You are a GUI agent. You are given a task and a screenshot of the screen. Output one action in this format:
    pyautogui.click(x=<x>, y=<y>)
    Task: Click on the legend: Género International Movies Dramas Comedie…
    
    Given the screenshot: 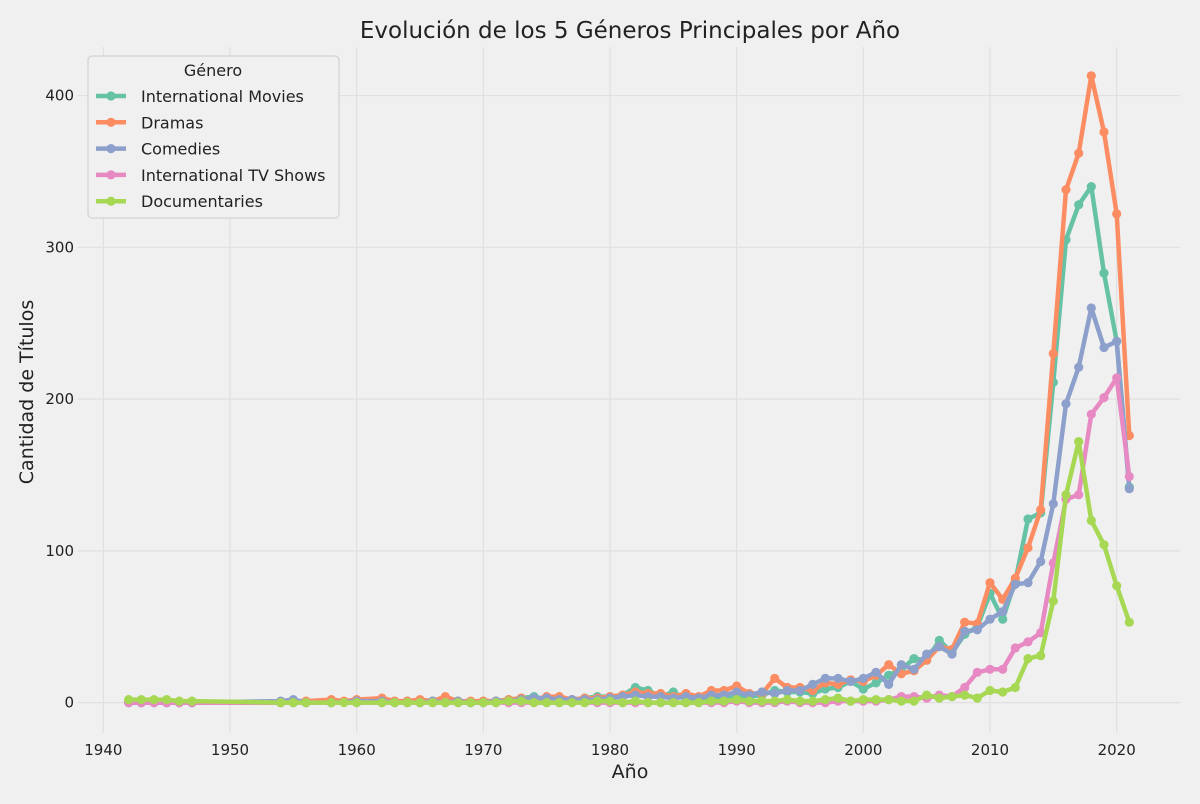 What is the action you would take?
    pyautogui.click(x=213, y=137)
    